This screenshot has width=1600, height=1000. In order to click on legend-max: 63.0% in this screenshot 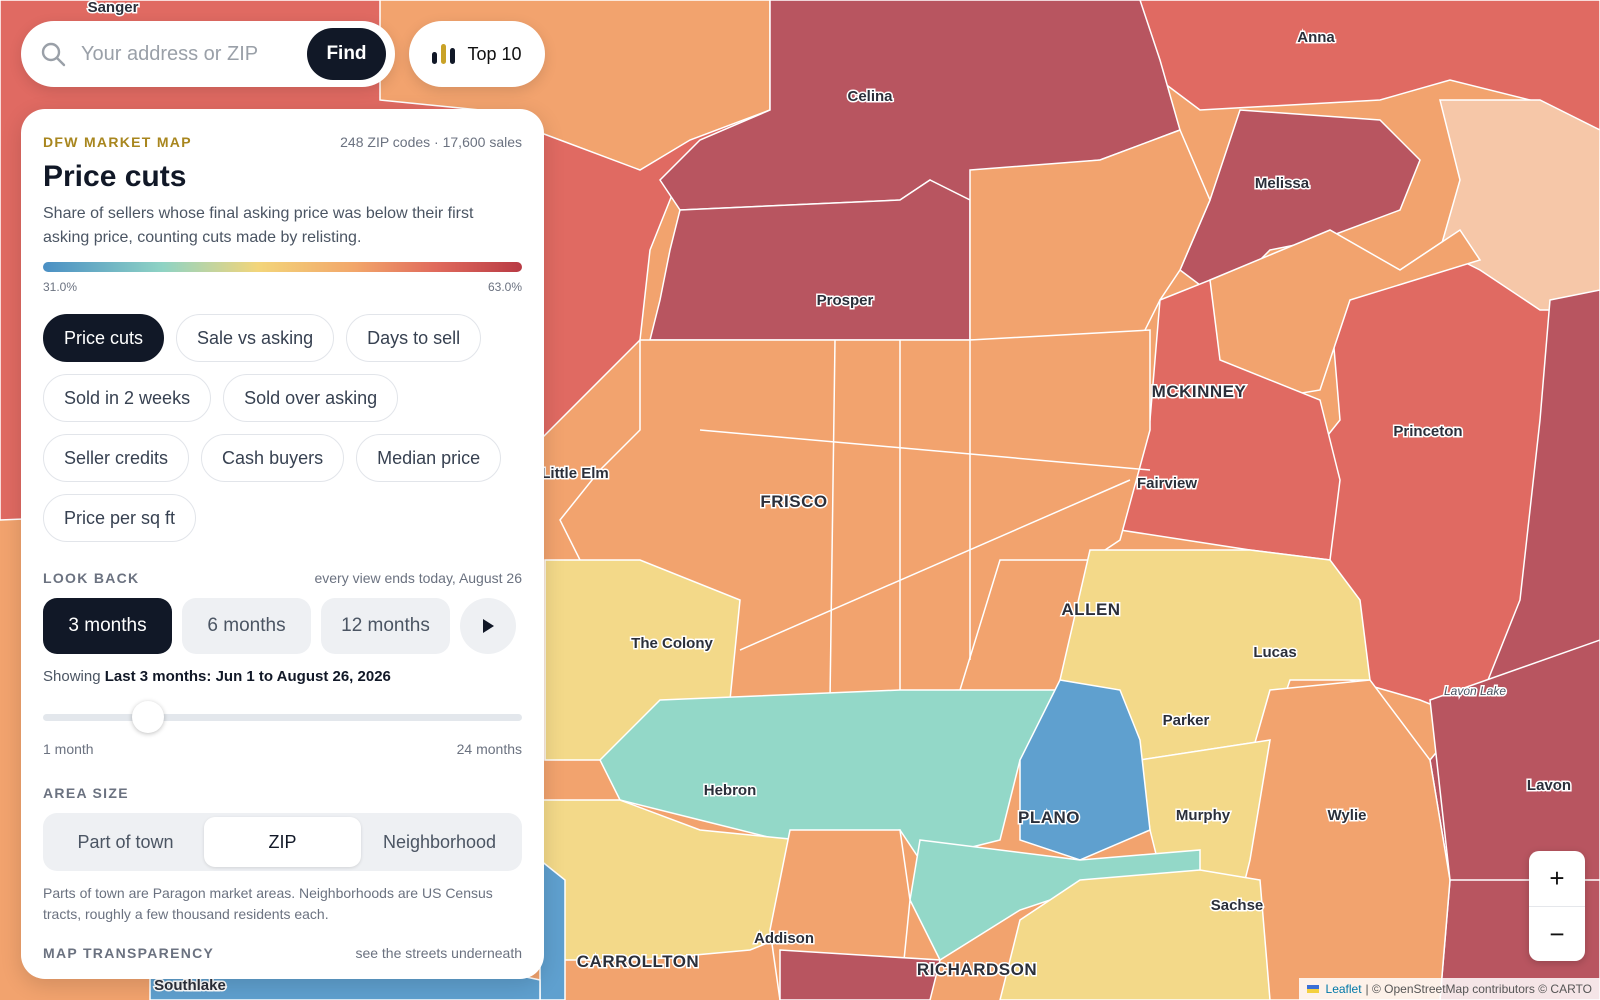, I will do `click(504, 287)`.